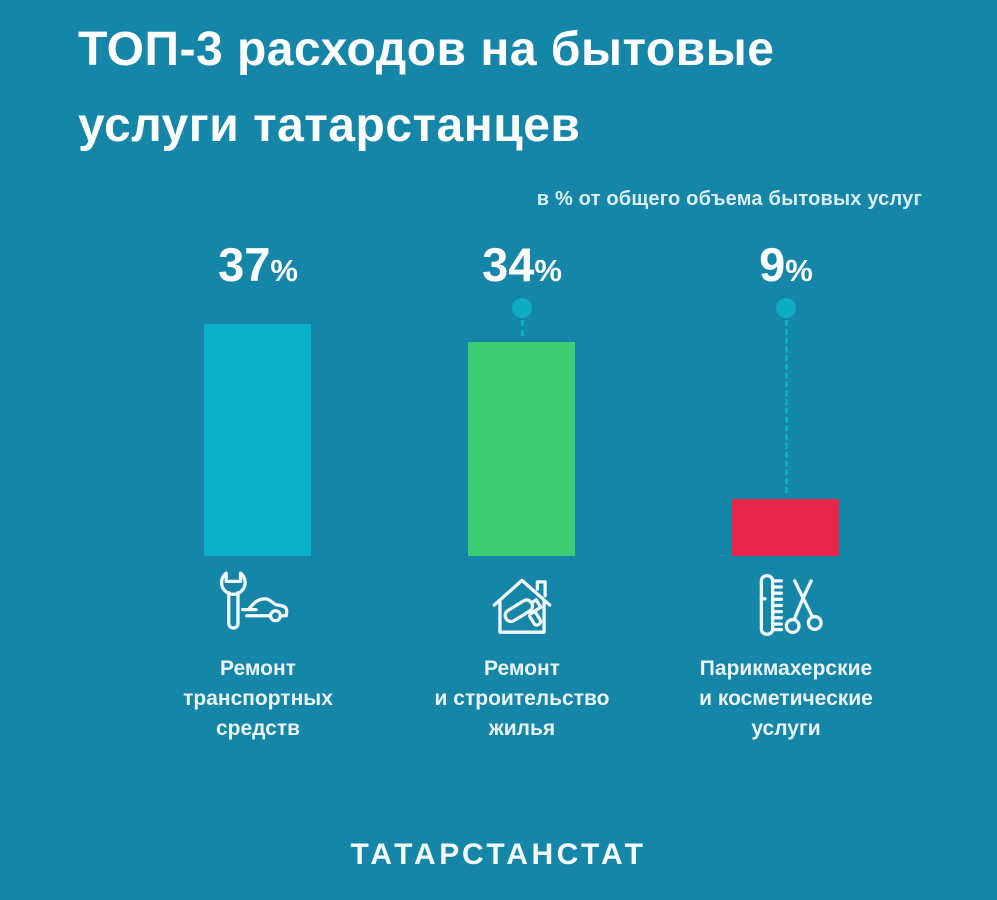 The width and height of the screenshot is (997, 900). Describe the element at coordinates (786, 604) in the screenshot. I see `comb-scissors-icon` at that location.